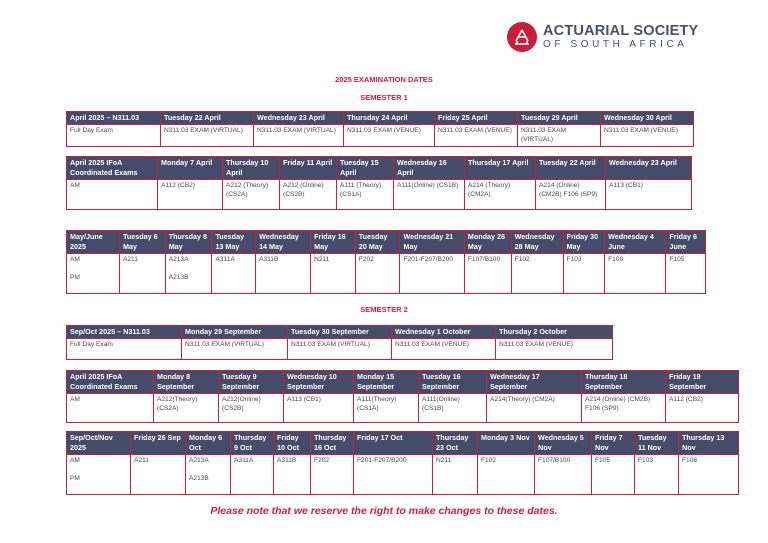  Describe the element at coordinates (522, 37) in the screenshot. I see `asa-logo-icon` at that location.